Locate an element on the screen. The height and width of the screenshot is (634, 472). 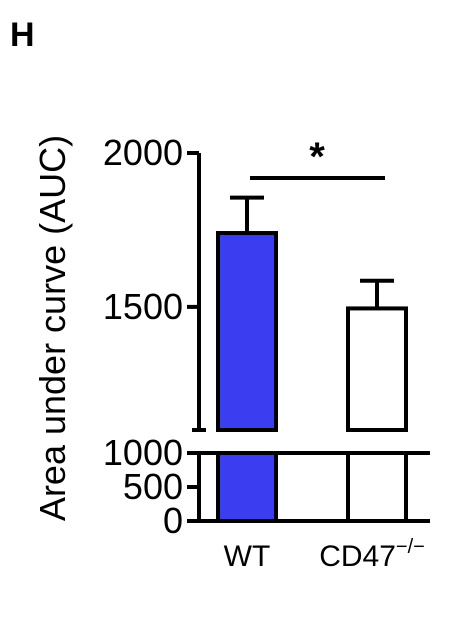
bar-cd47-lower is located at coordinates (377, 487).